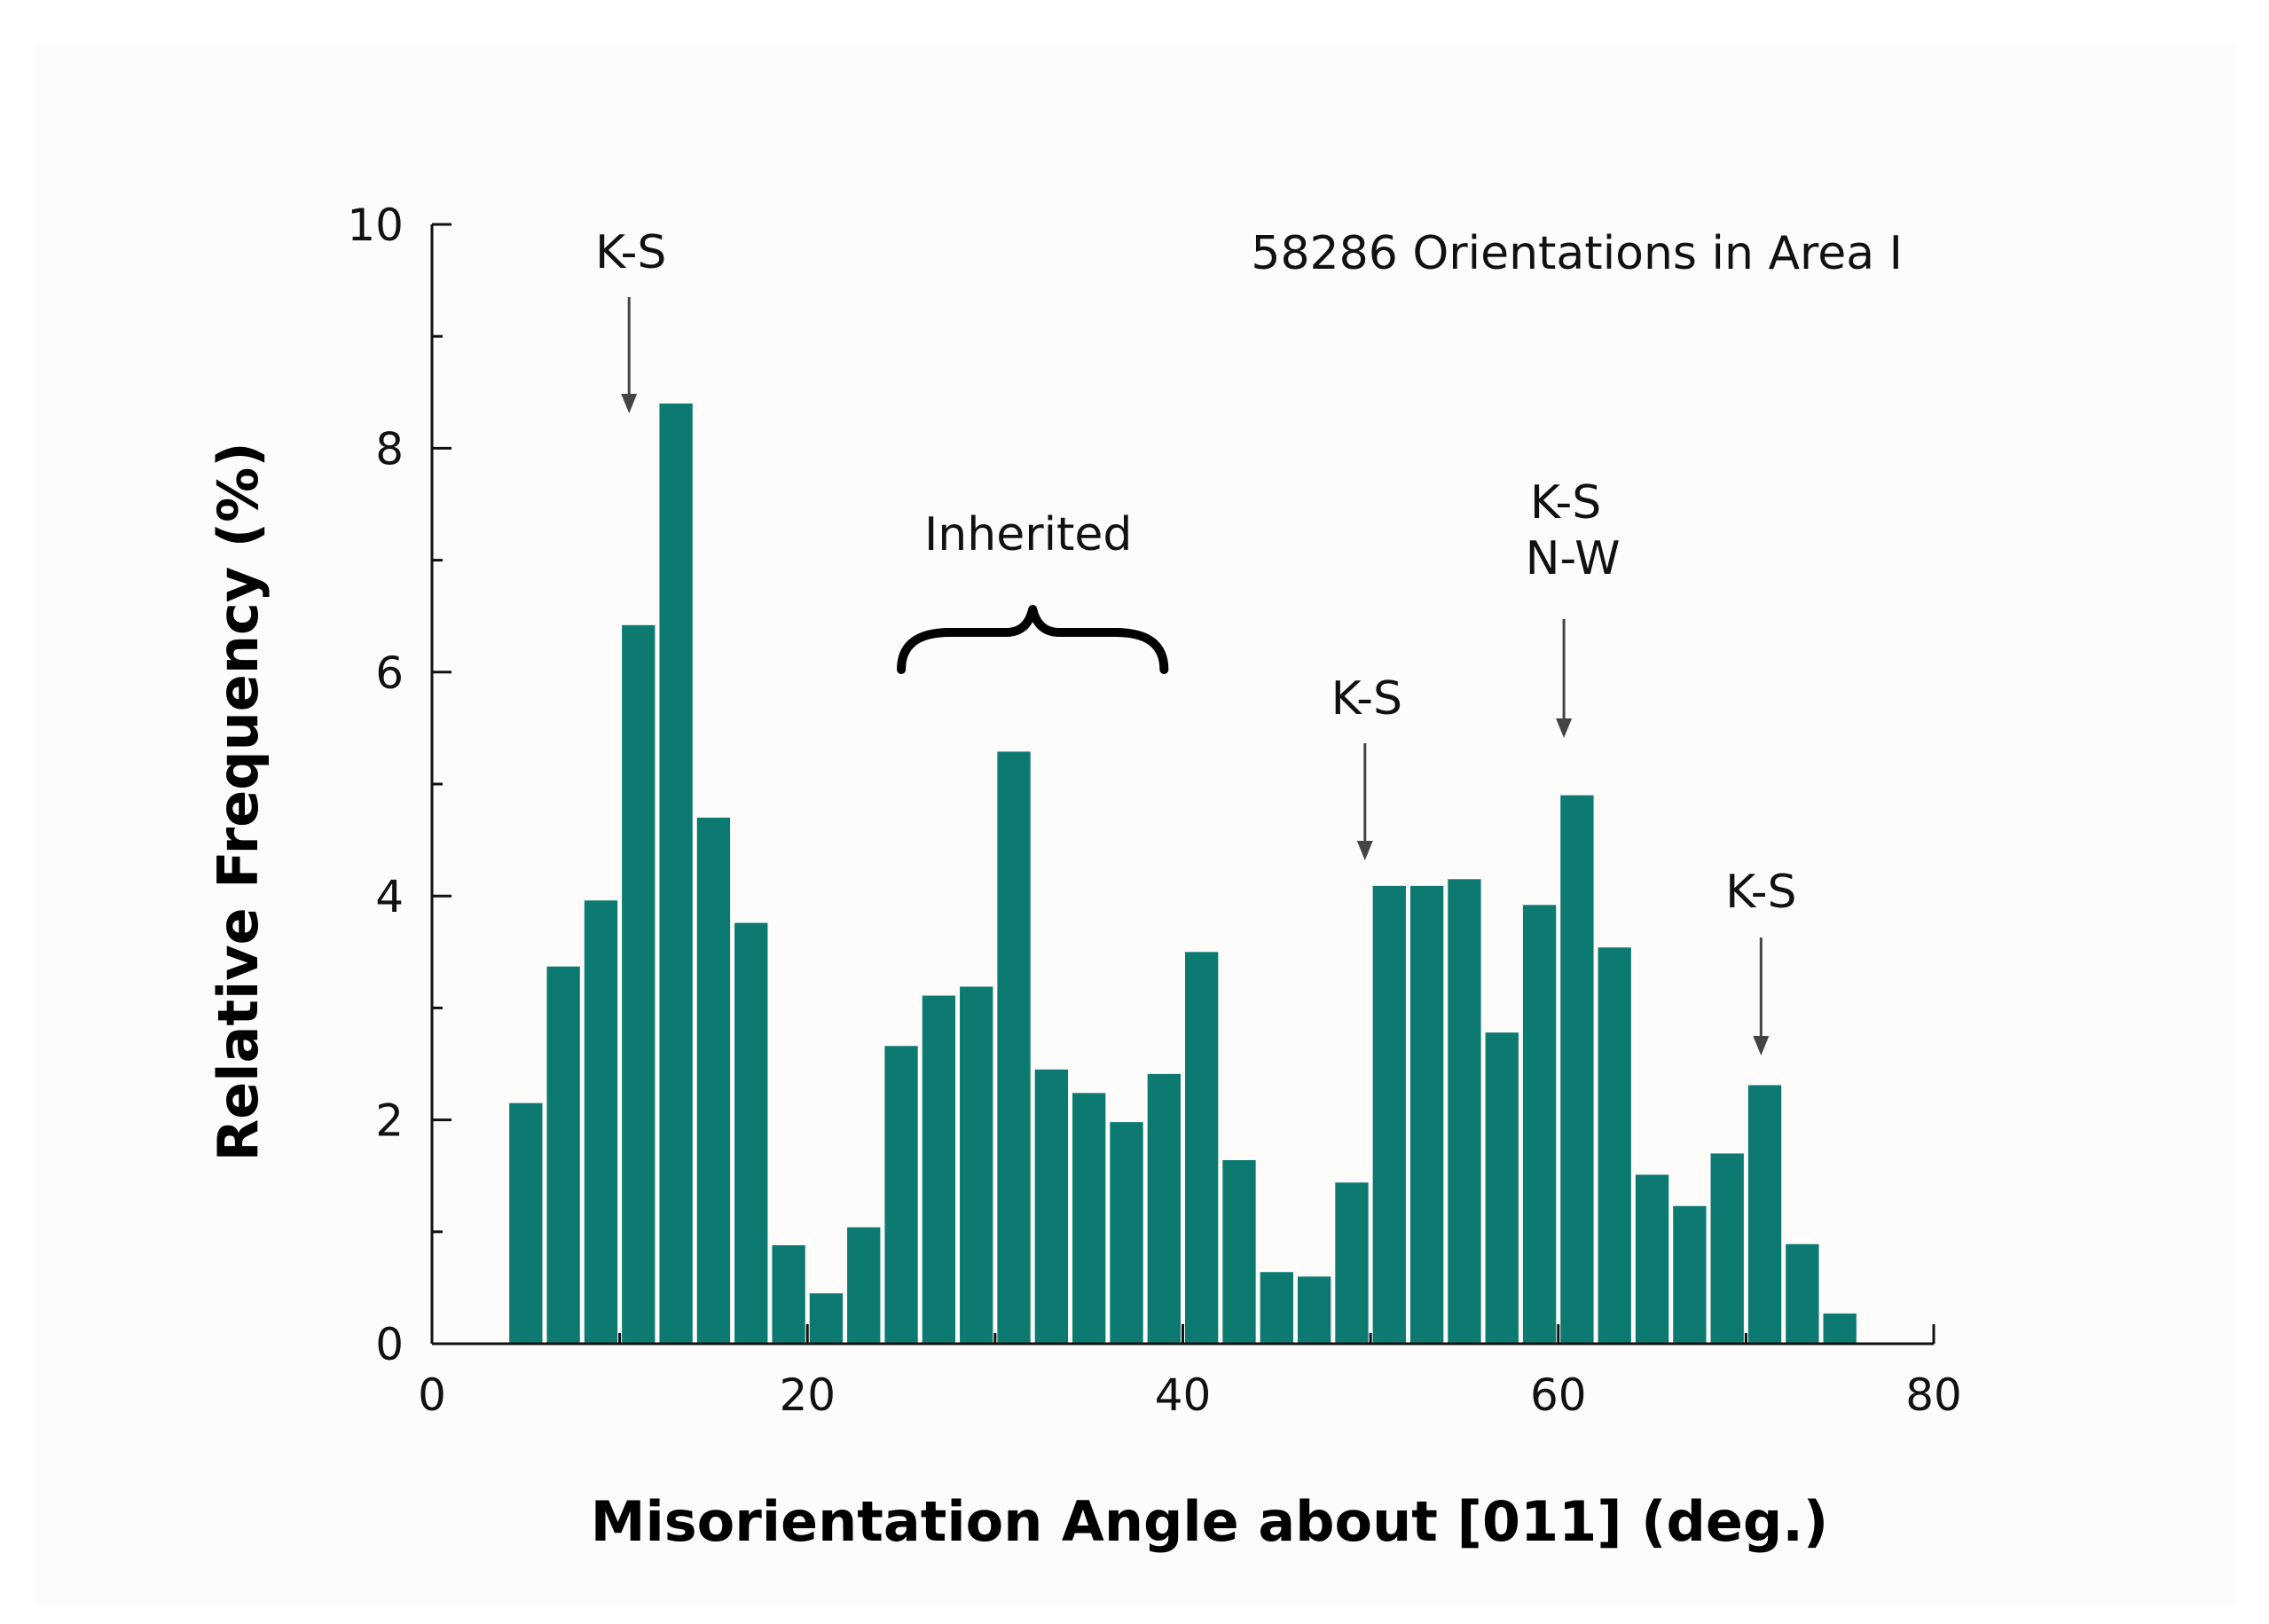 The width and height of the screenshot is (2269, 1624). I want to click on x-tick-label-0: 0, so click(432, 1395).